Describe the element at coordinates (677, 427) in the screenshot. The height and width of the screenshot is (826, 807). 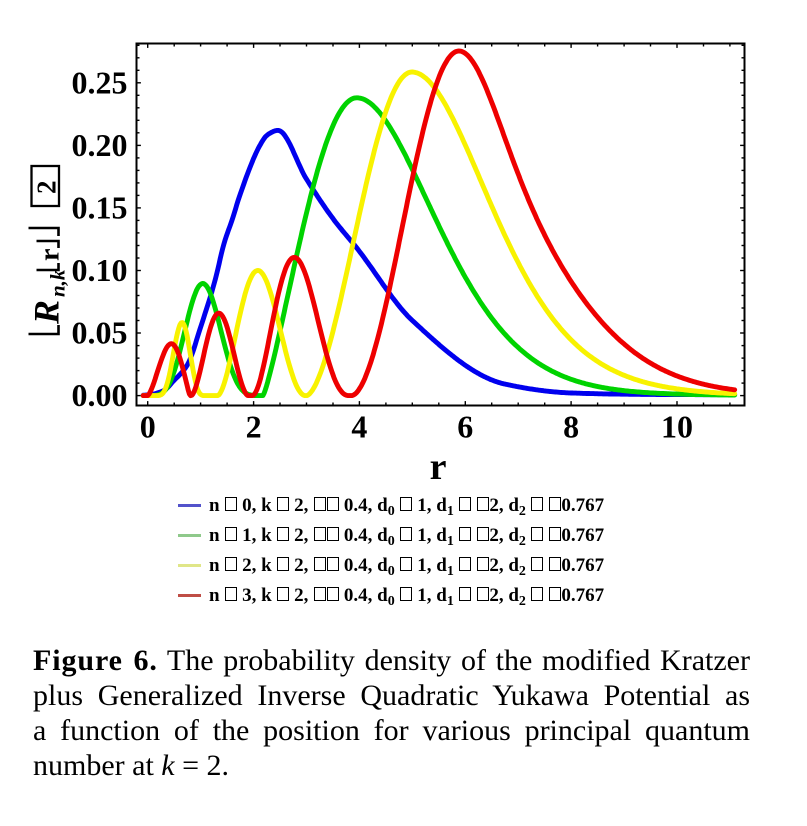
I see `svg-text: 10` at that location.